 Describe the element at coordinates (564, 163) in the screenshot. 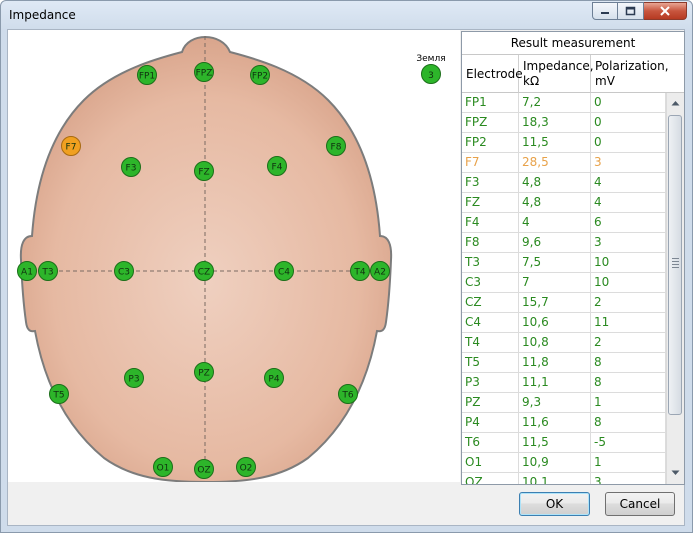

I see `table-row: F7 28,5 3` at that location.